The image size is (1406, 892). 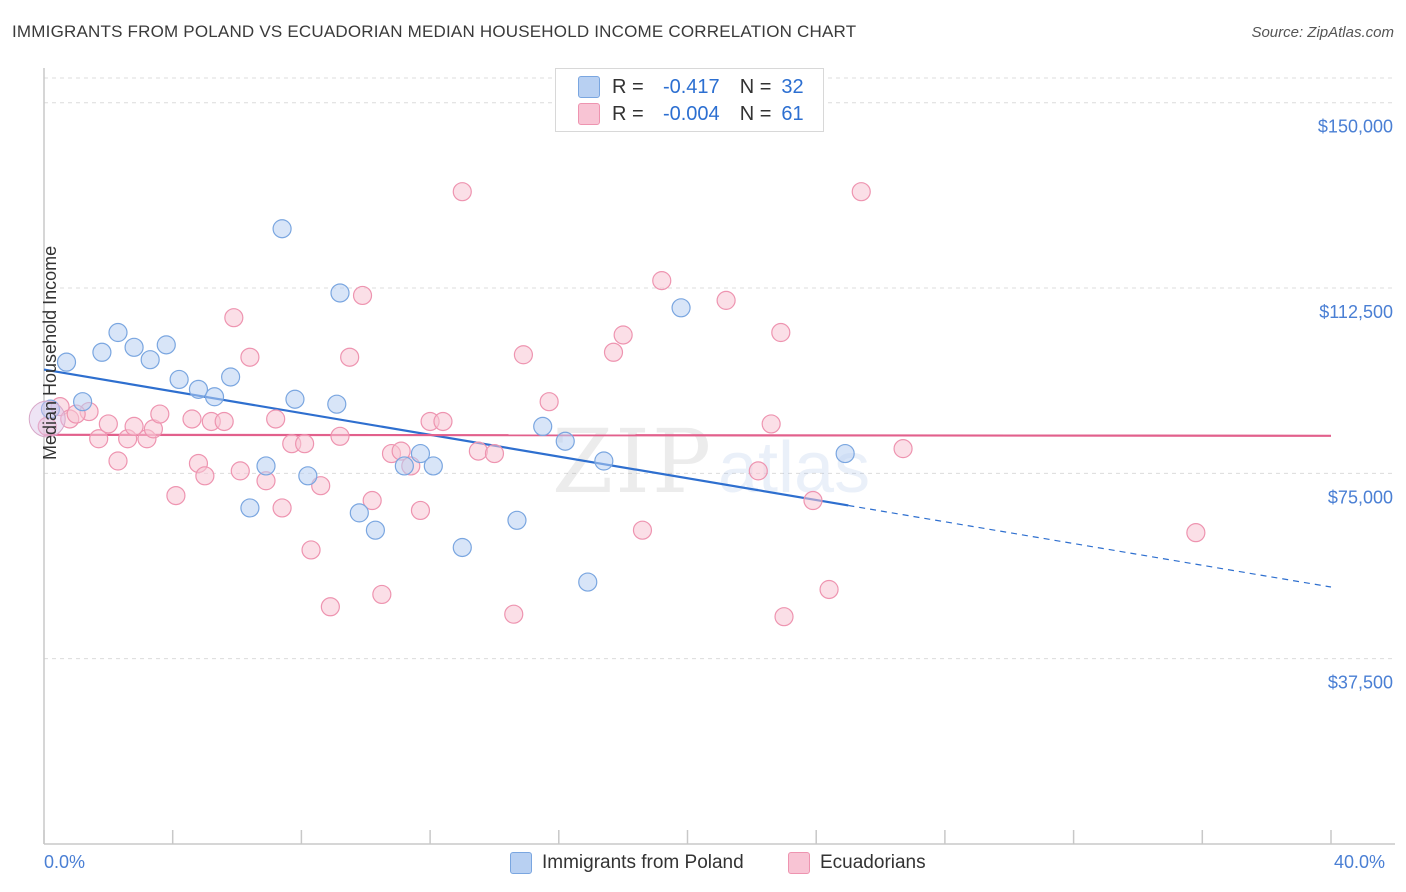 What do you see at coordinates (446, 437) in the screenshot?
I see `trend-line-poland` at bounding box center [446, 437].